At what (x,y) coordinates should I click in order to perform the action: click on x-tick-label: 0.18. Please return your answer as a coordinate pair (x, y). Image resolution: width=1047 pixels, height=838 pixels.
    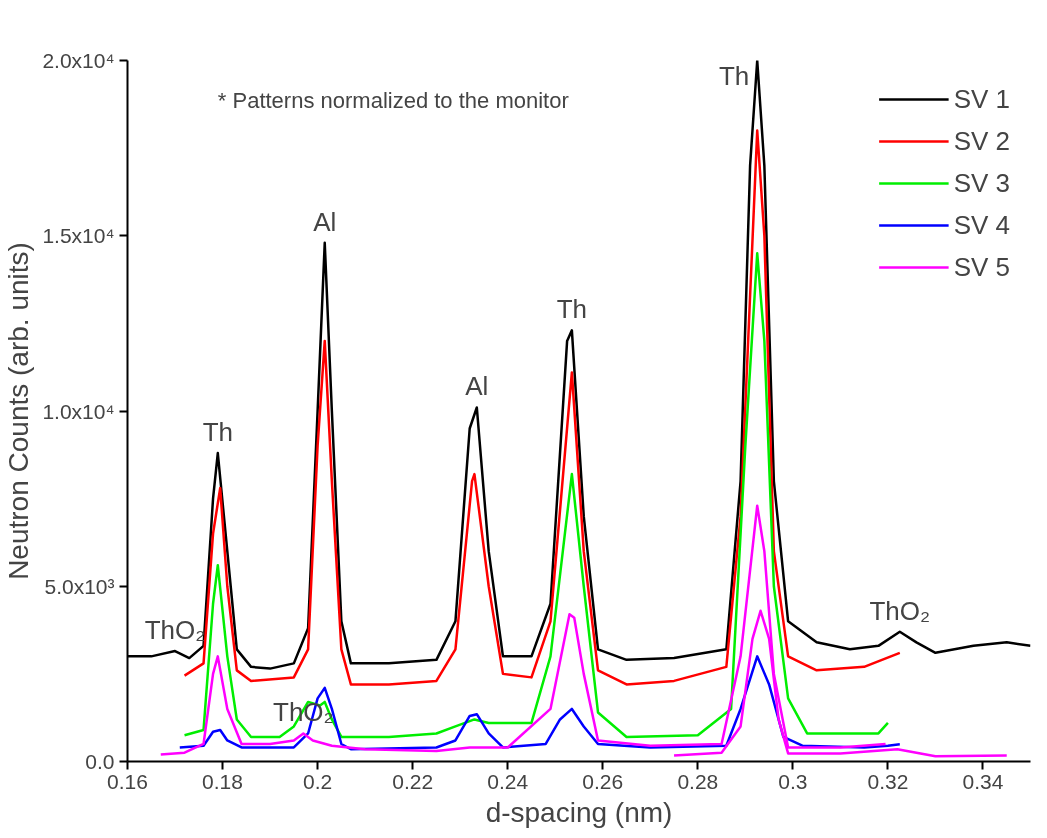
    Looking at the image, I should click on (222, 781).